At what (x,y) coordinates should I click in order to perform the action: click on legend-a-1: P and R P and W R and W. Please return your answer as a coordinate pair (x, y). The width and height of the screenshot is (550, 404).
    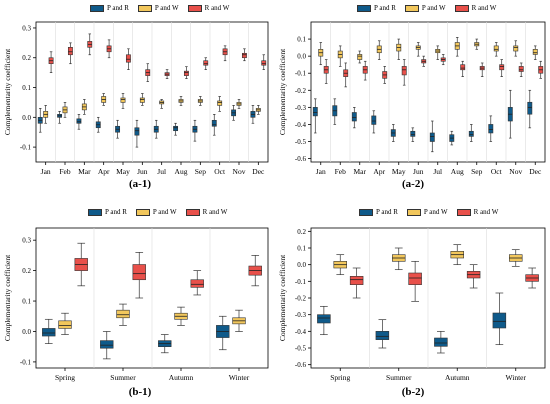
    Looking at the image, I should click on (162, 8).